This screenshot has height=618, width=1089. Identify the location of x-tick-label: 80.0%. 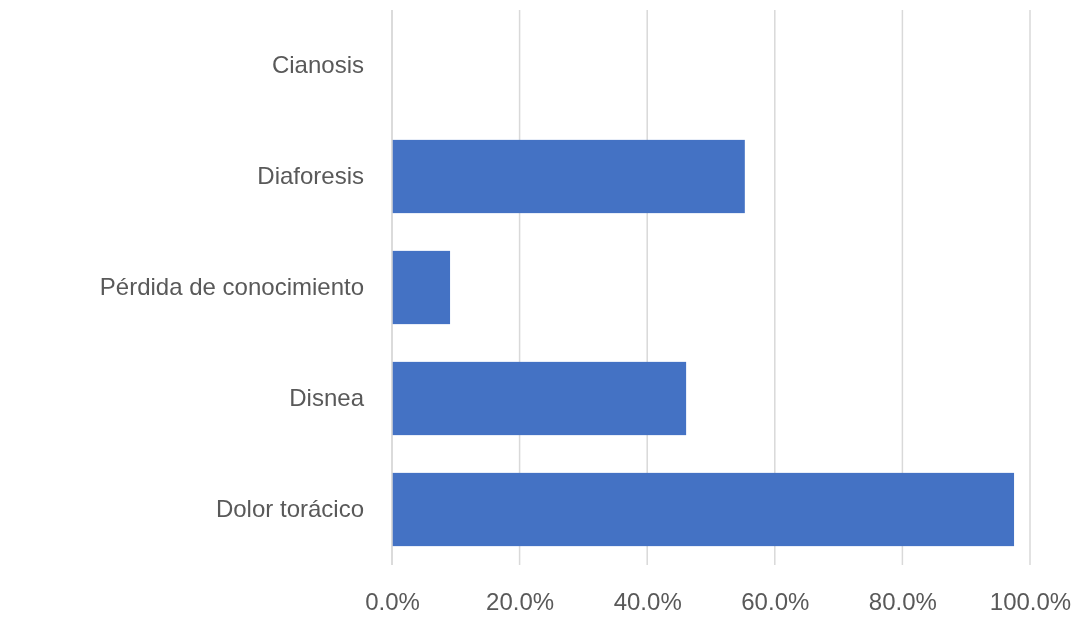
(902, 602).